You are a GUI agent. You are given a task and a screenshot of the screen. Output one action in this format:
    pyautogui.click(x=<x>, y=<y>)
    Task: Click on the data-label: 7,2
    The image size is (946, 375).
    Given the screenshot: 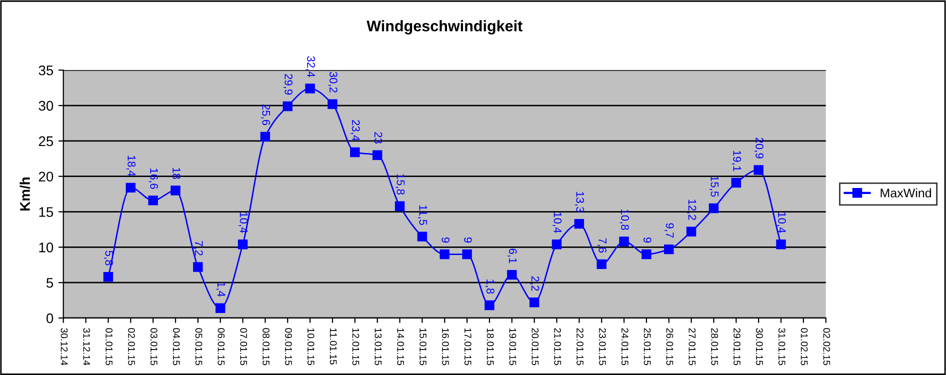 What is the action you would take?
    pyautogui.click(x=198, y=248)
    